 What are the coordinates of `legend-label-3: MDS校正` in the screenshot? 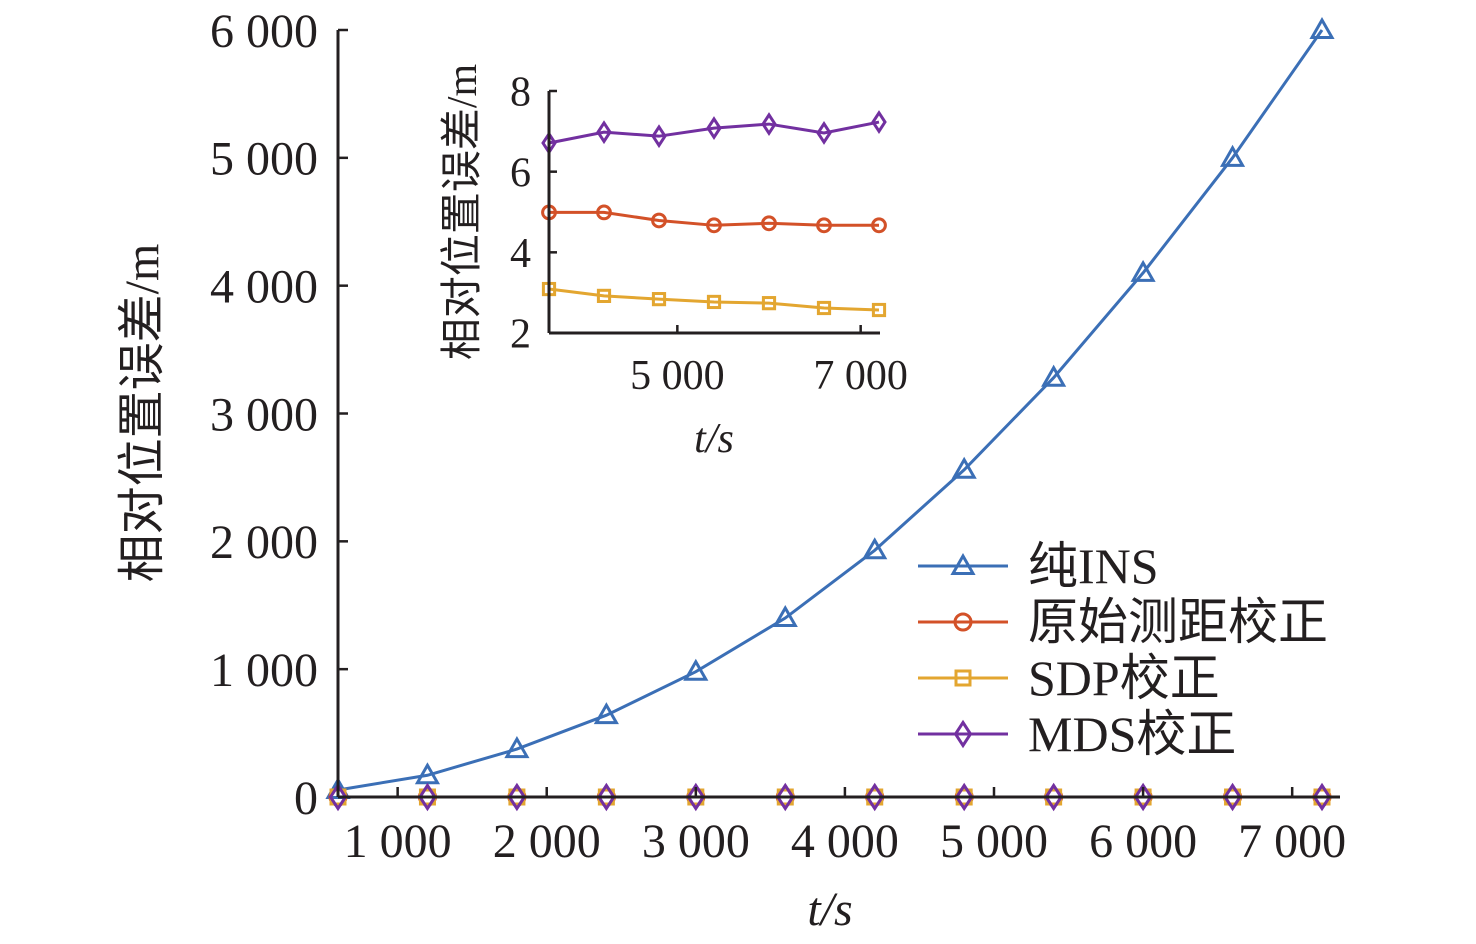 It's located at (1132, 734).